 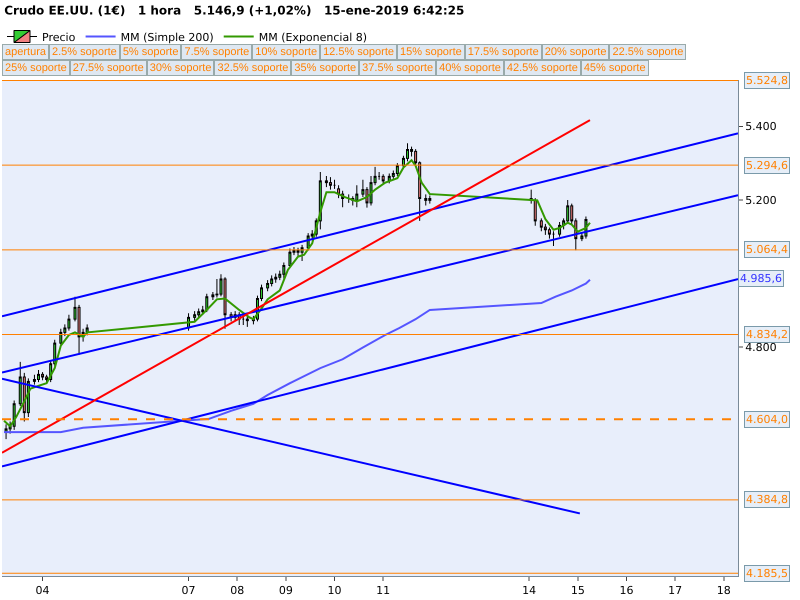 I want to click on legend-label: Precio, so click(x=59, y=37).